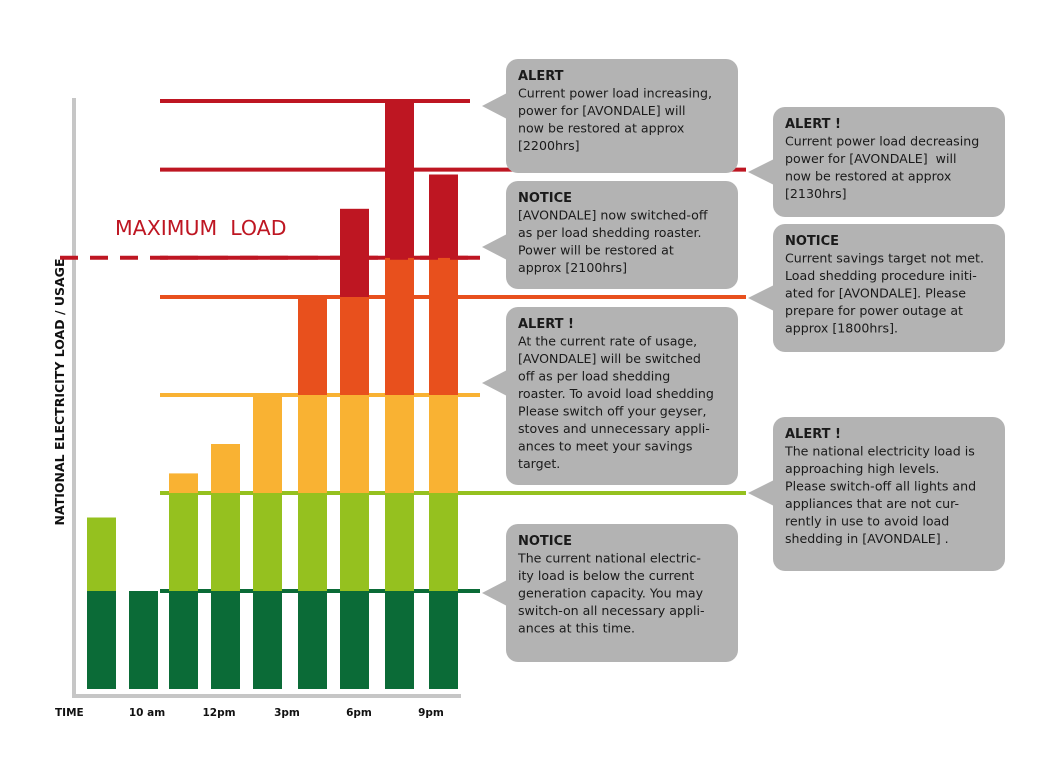  I want to click on annotation-text-line: roaster. To avoid load shedding, so click(616, 393).